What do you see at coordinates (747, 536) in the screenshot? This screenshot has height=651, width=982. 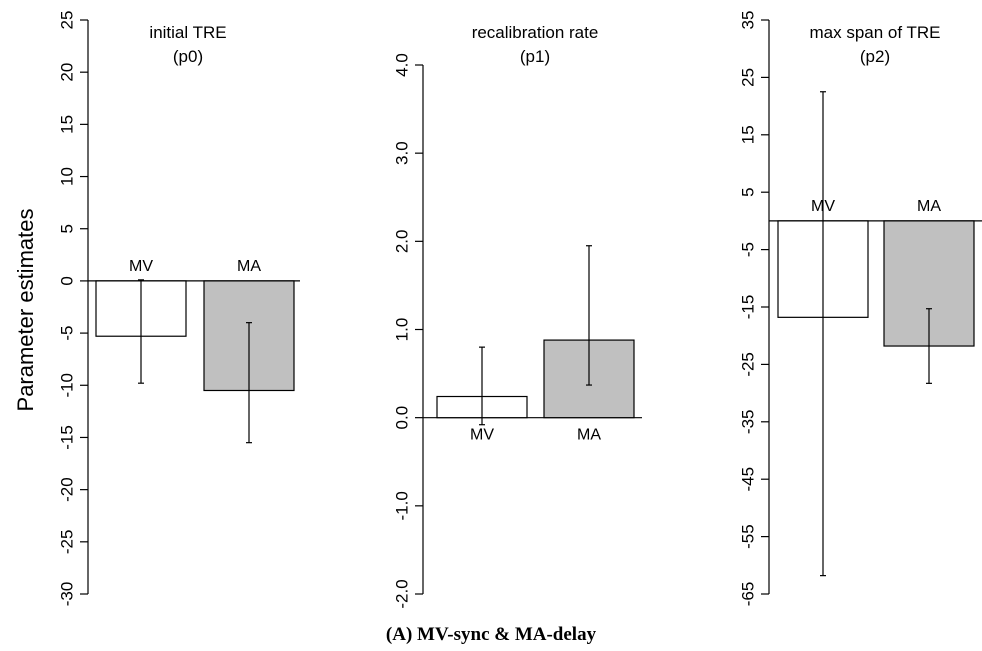 I see `y-tick-label: -55` at bounding box center [747, 536].